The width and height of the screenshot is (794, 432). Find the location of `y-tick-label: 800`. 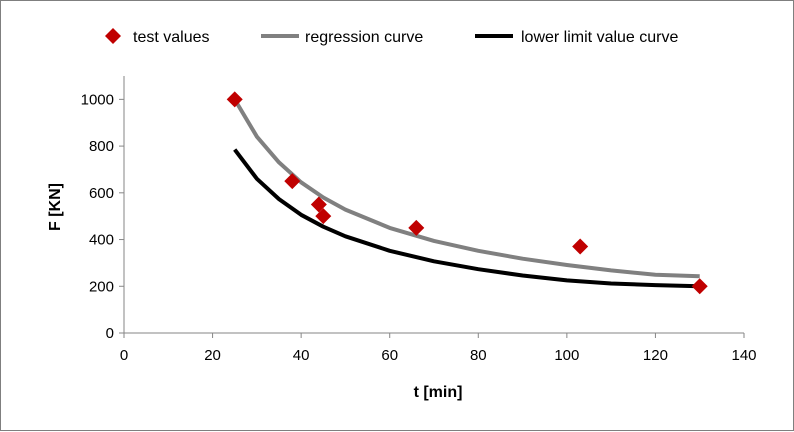

y-tick-label: 800 is located at coordinates (101, 146).